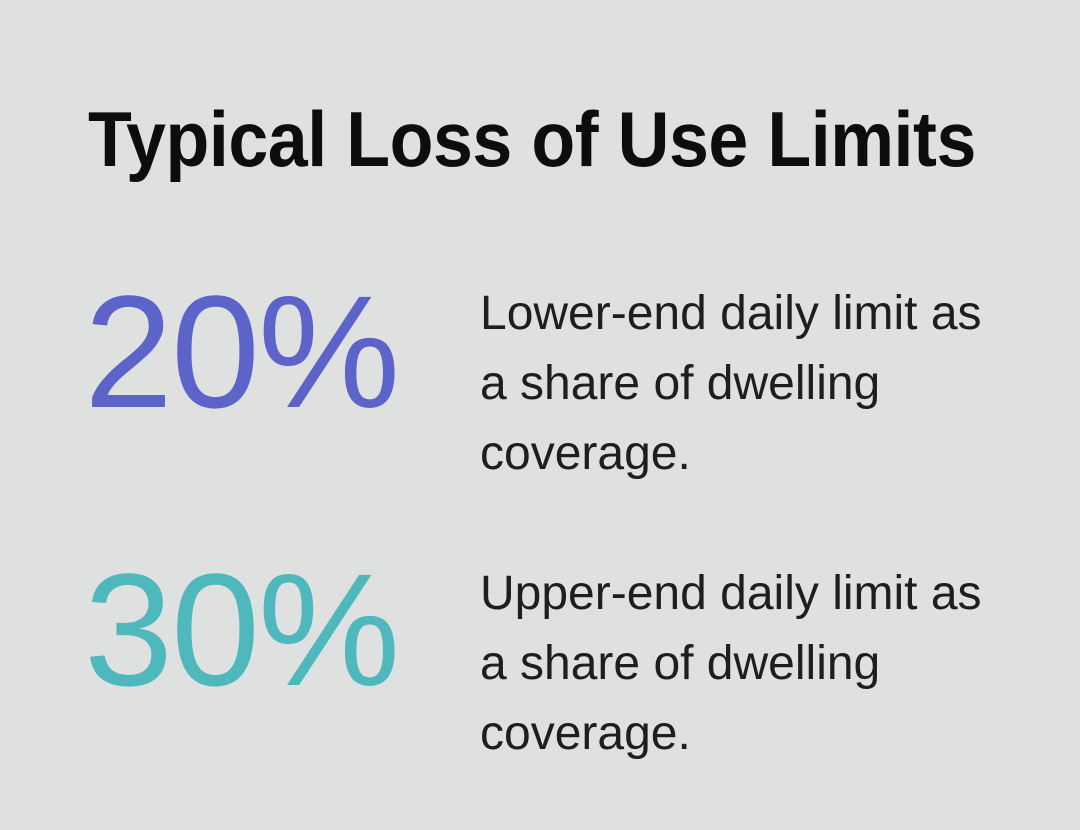  What do you see at coordinates (242, 351) in the screenshot?
I see `stat-value-lower-end: 20%` at bounding box center [242, 351].